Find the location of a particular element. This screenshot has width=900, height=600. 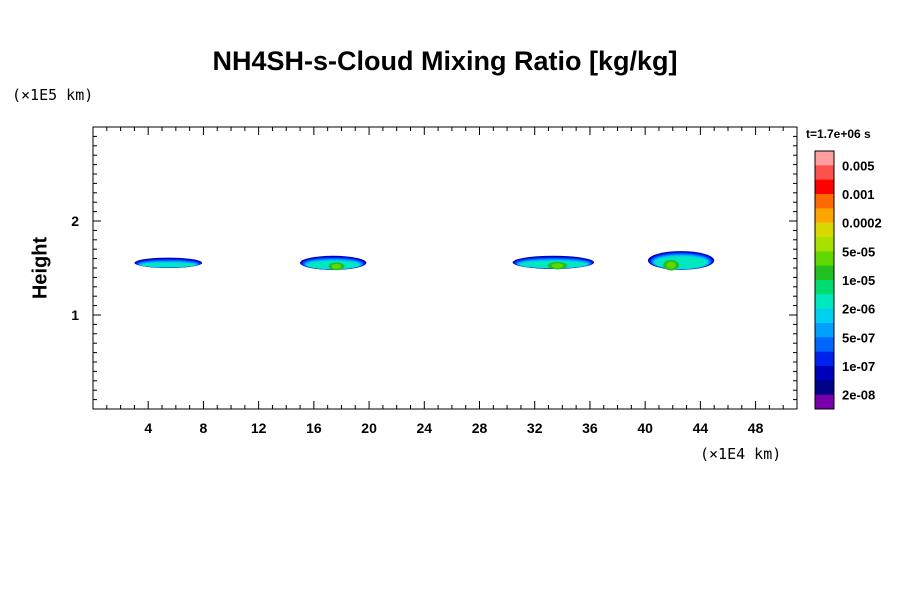

colorbar-label: 5e-05 is located at coordinates (858, 251).